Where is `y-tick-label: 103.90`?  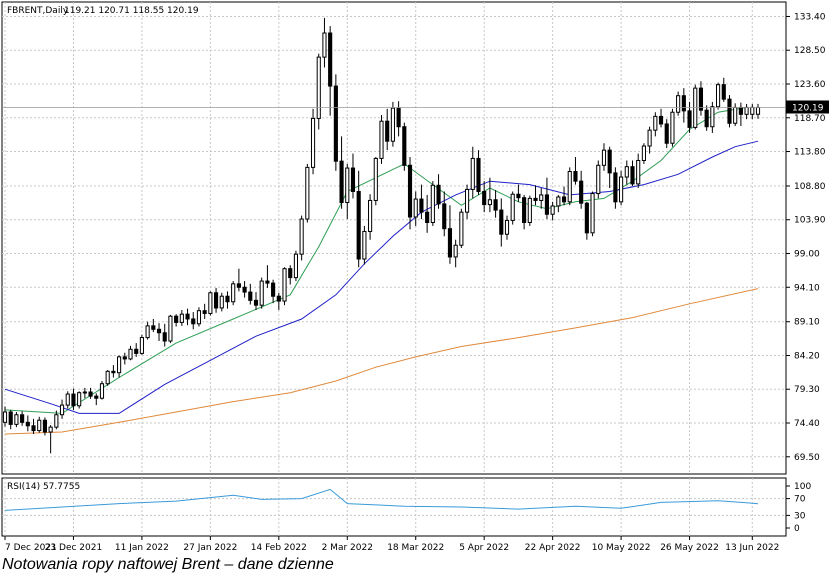
y-tick-label: 103.90 is located at coordinates (810, 221).